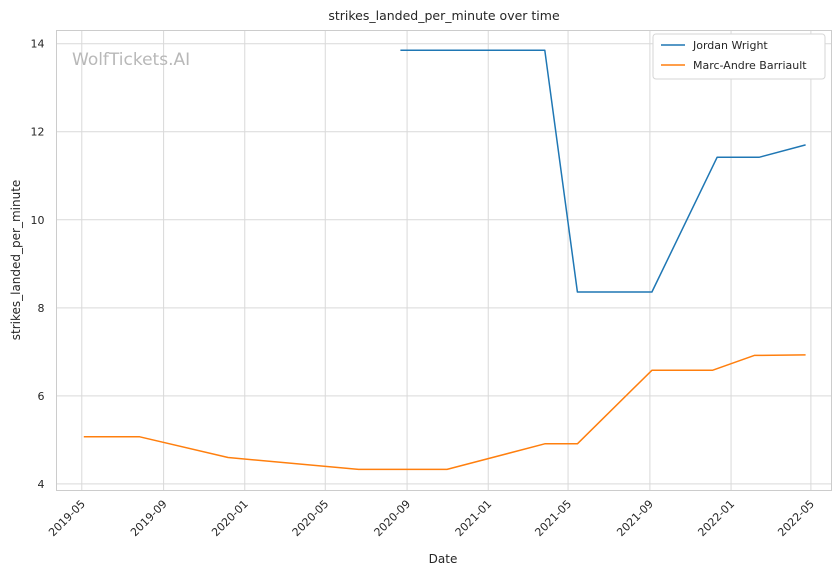 This screenshot has width=840, height=579. What do you see at coordinates (41, 308) in the screenshot?
I see `y-tick-label-8: 8` at bounding box center [41, 308].